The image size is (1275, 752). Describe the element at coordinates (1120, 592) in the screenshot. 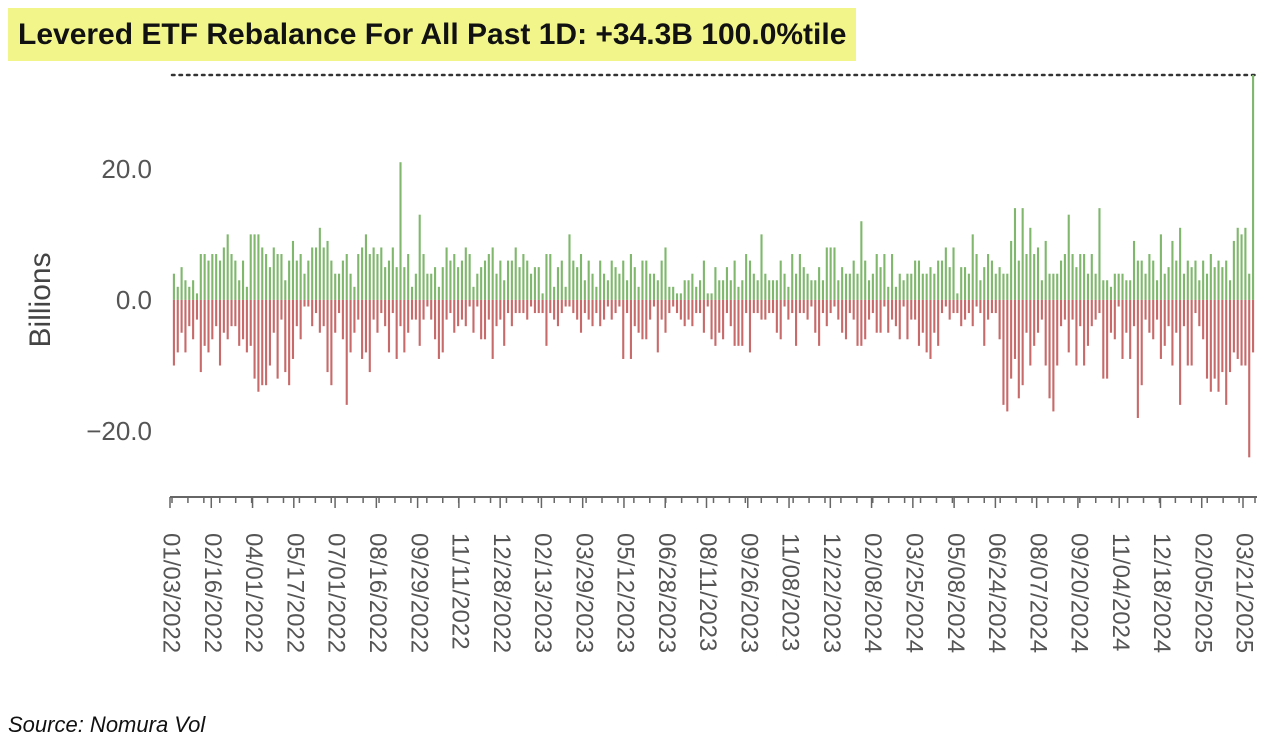

I see `x-tick-label: 11/04/2024` at that location.